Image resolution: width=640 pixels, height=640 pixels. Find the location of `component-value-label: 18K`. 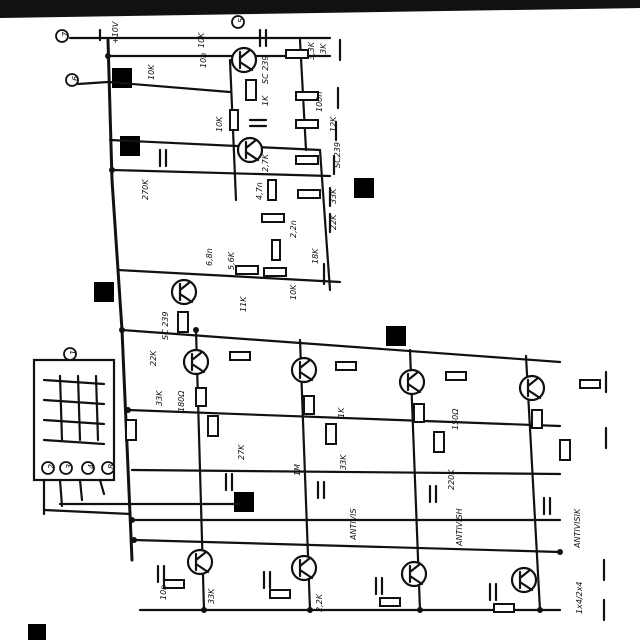

component-value-label: 18K is located at coordinates (315, 256).